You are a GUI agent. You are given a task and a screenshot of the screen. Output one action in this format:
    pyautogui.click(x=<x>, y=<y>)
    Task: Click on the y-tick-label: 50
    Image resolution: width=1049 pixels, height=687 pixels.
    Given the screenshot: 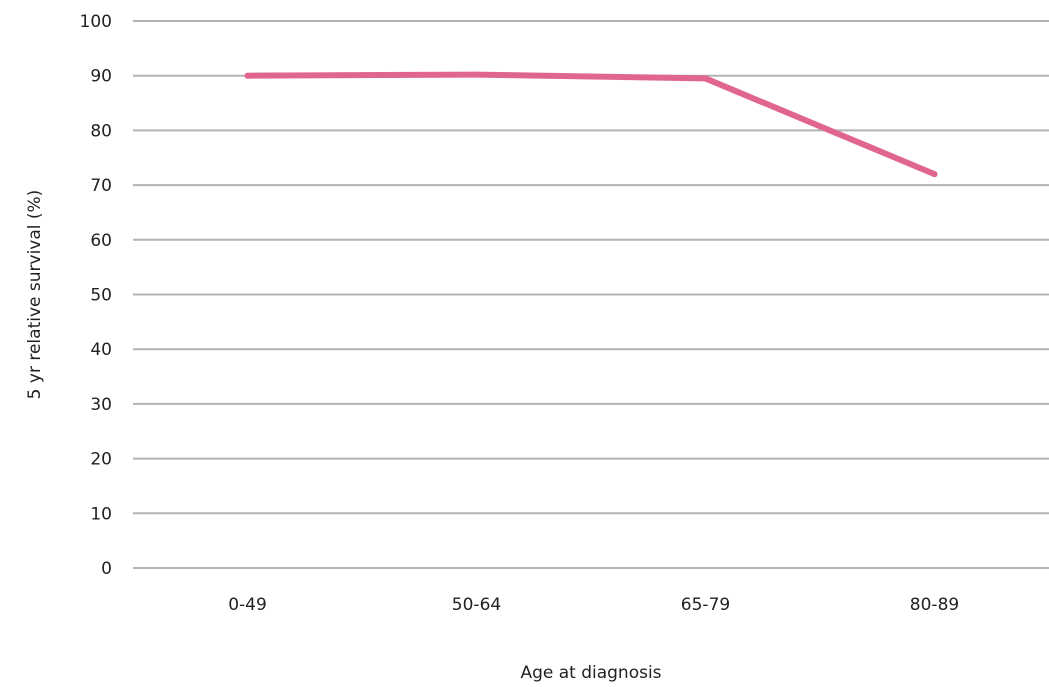 What is the action you would take?
    pyautogui.click(x=101, y=296)
    